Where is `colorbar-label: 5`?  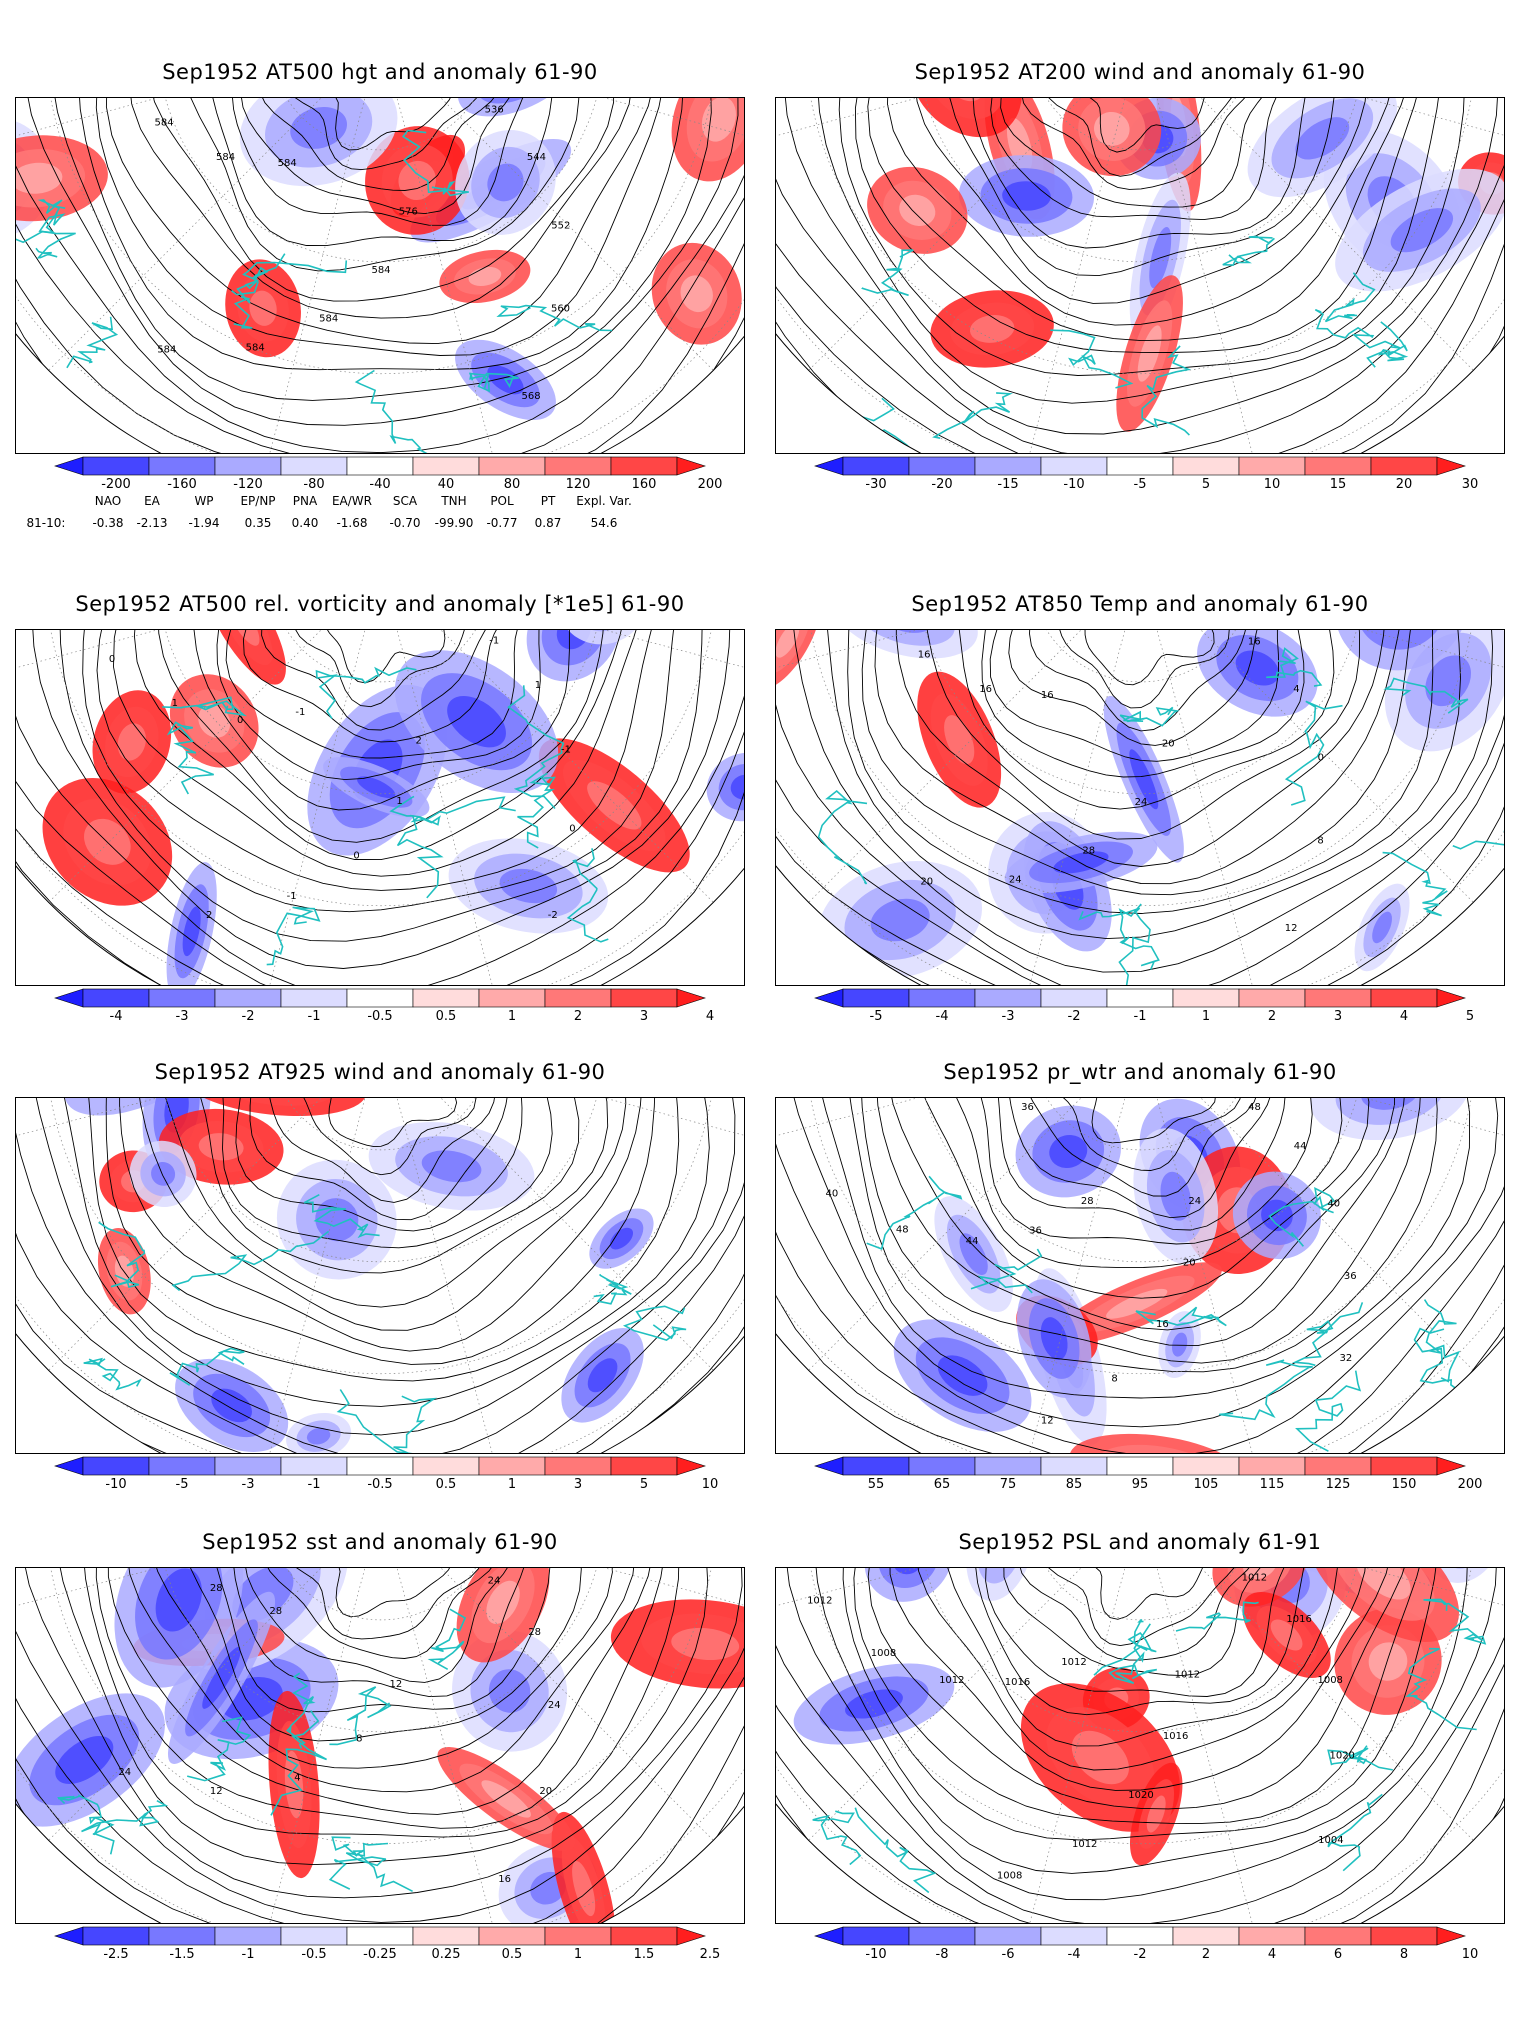 colorbar-label: 5 is located at coordinates (1470, 1016).